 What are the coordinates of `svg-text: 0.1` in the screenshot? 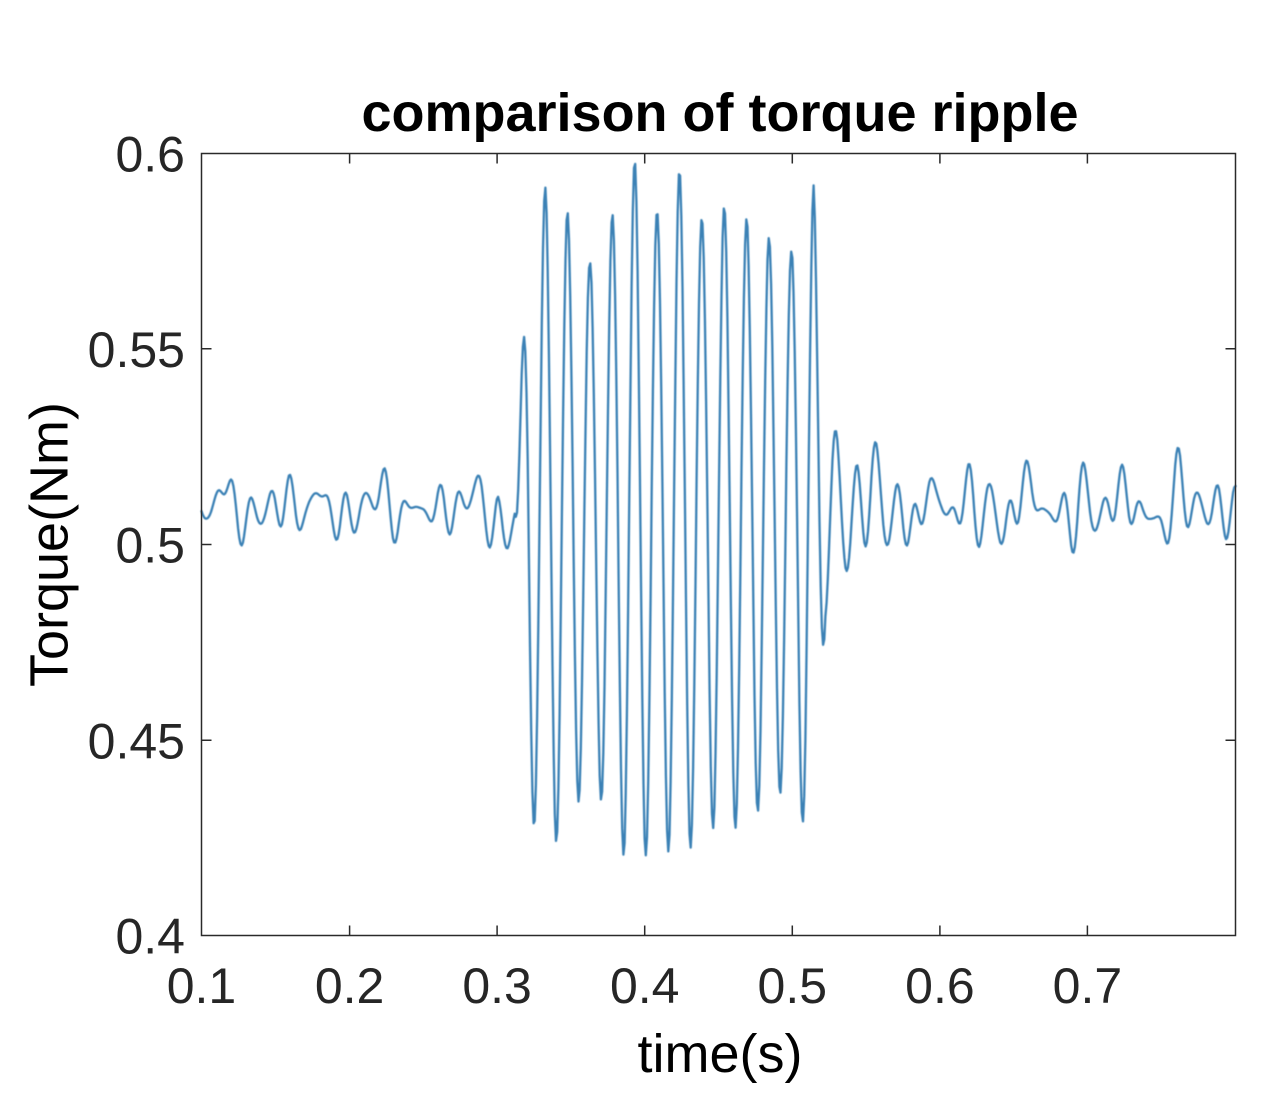 It's located at (202, 986).